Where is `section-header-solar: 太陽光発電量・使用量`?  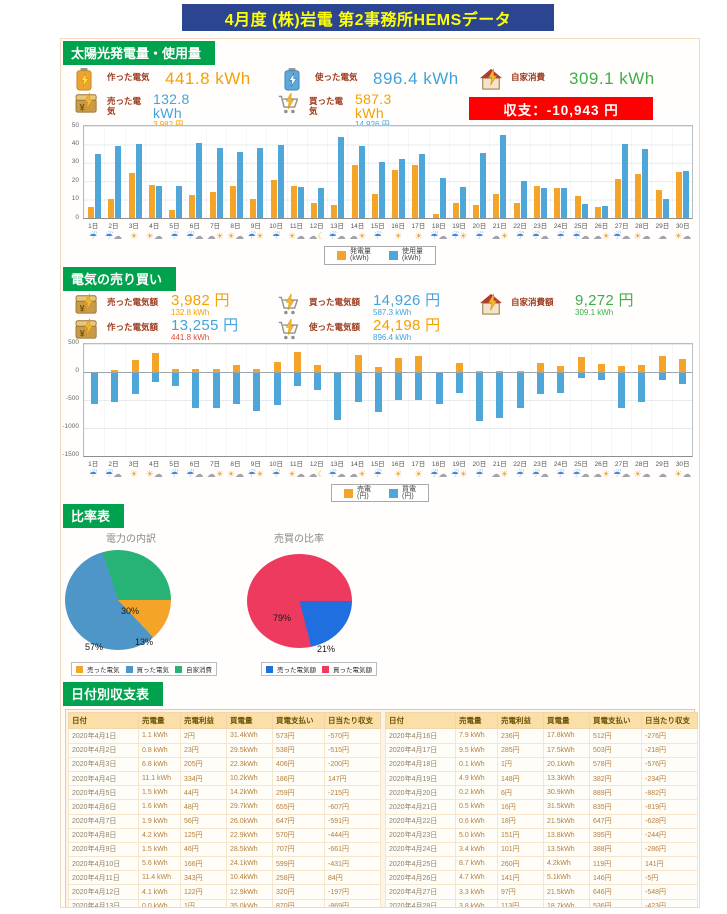 section-header-solar: 太陽光発電量・使用量 is located at coordinates (139, 53).